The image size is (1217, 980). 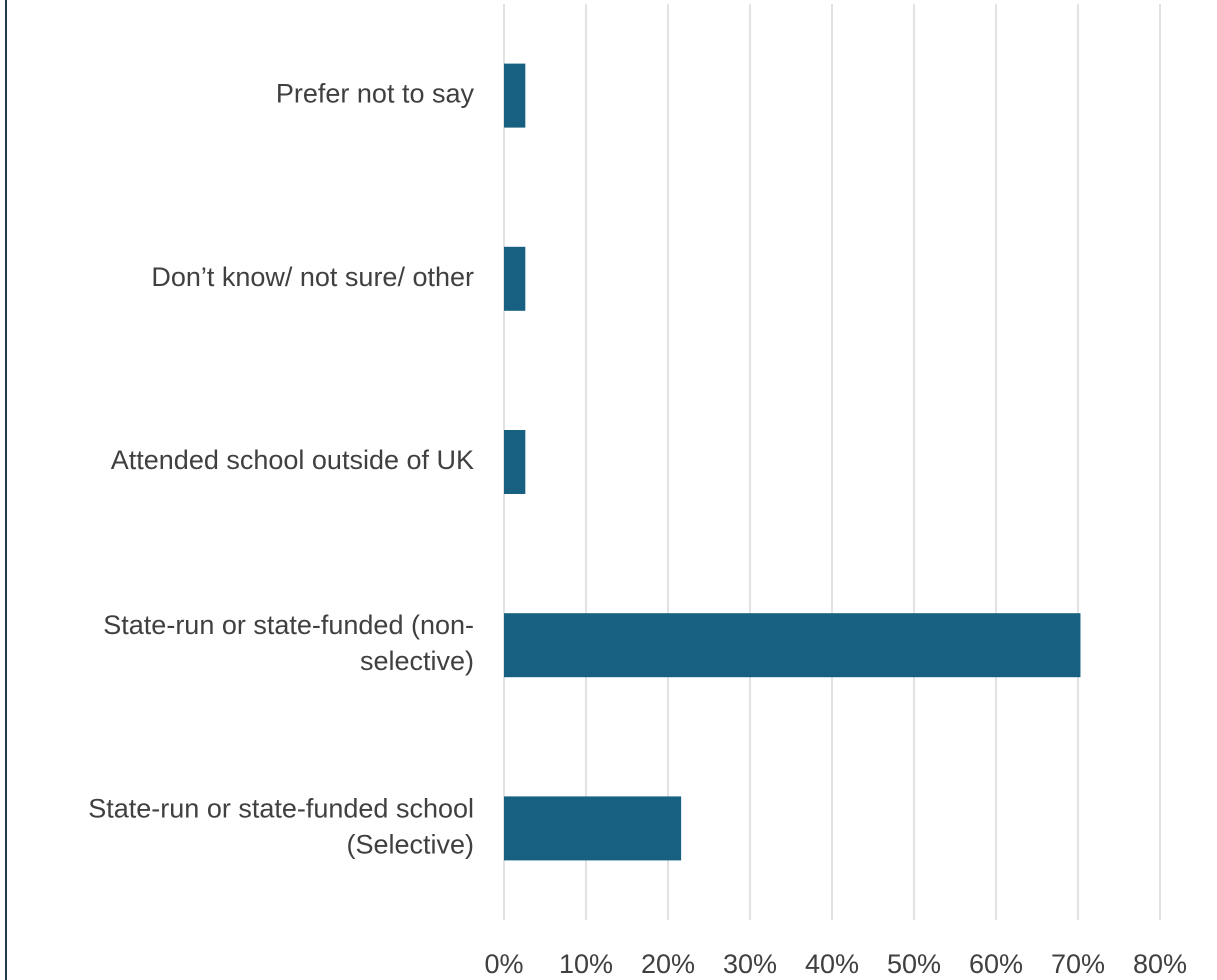 I want to click on x-axis-tick-labels: 0% 10% 20% 30% 40% 50% 60% 70% 80%, so click(x=835, y=964).